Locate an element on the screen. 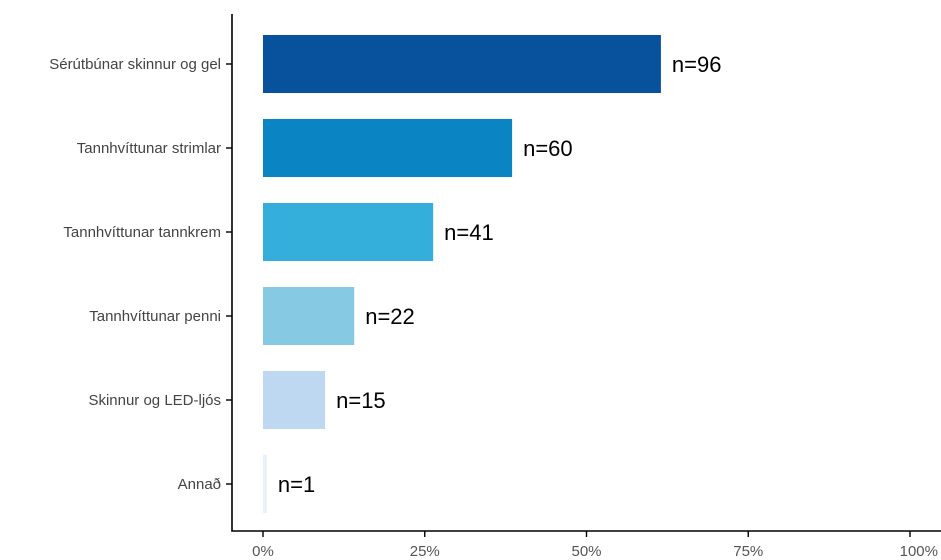 The height and width of the screenshot is (560, 941). x-tick-label-3: 75% is located at coordinates (748, 551).